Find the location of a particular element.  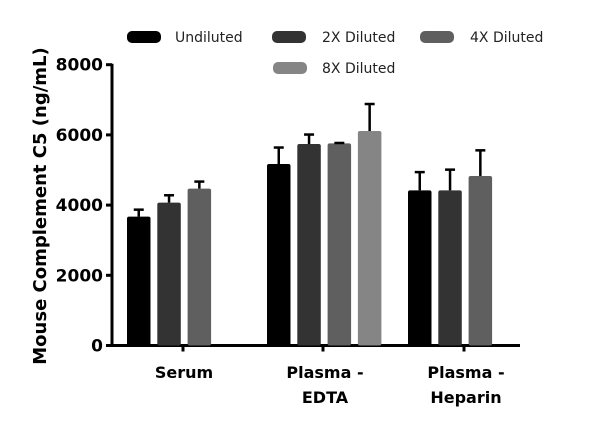

legend-label: Undiluted is located at coordinates (209, 38).